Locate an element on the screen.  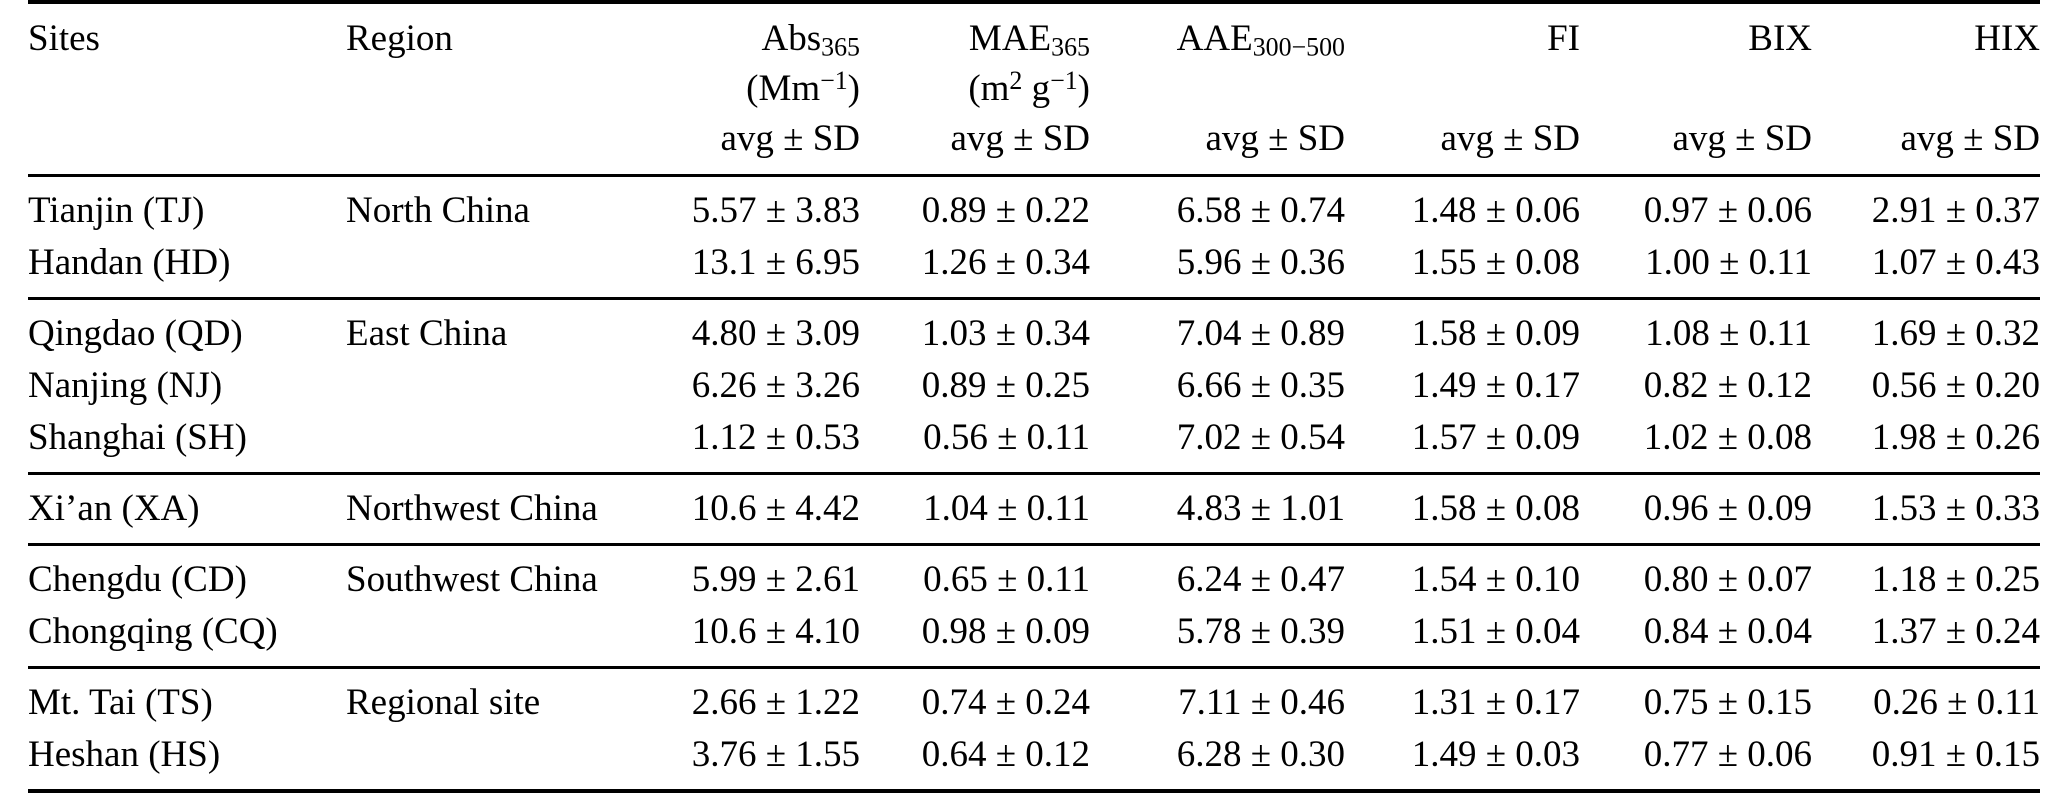
value-cell-bix: 0.84 ± 0.04 is located at coordinates (1727, 631).